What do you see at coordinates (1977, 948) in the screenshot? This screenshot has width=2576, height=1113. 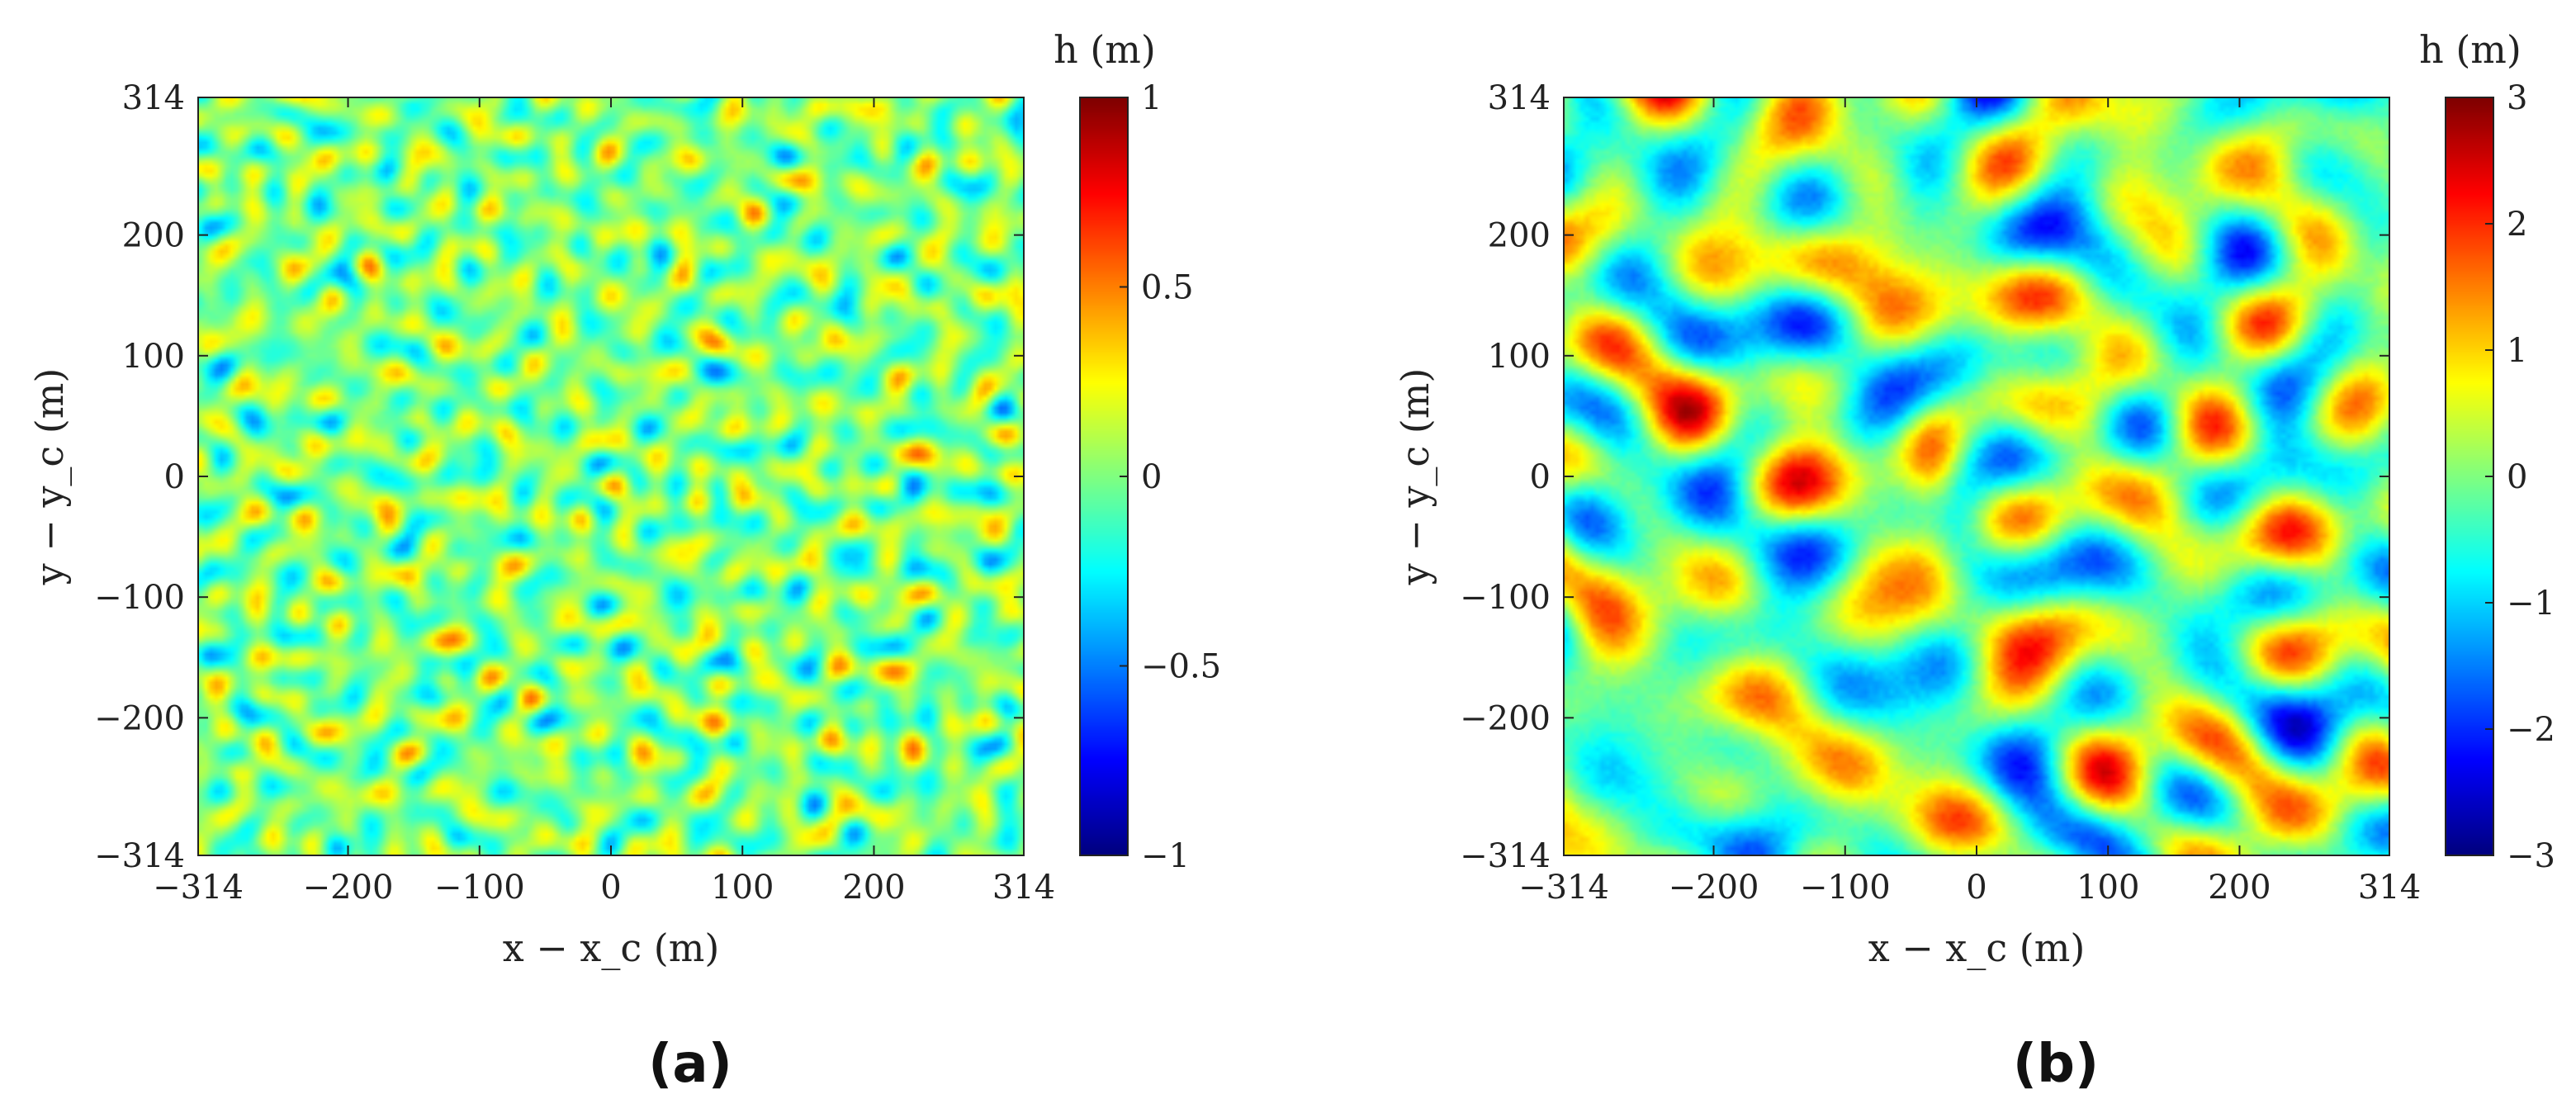 I see `x-axis-label-b: x − x_c (m)` at bounding box center [1977, 948].